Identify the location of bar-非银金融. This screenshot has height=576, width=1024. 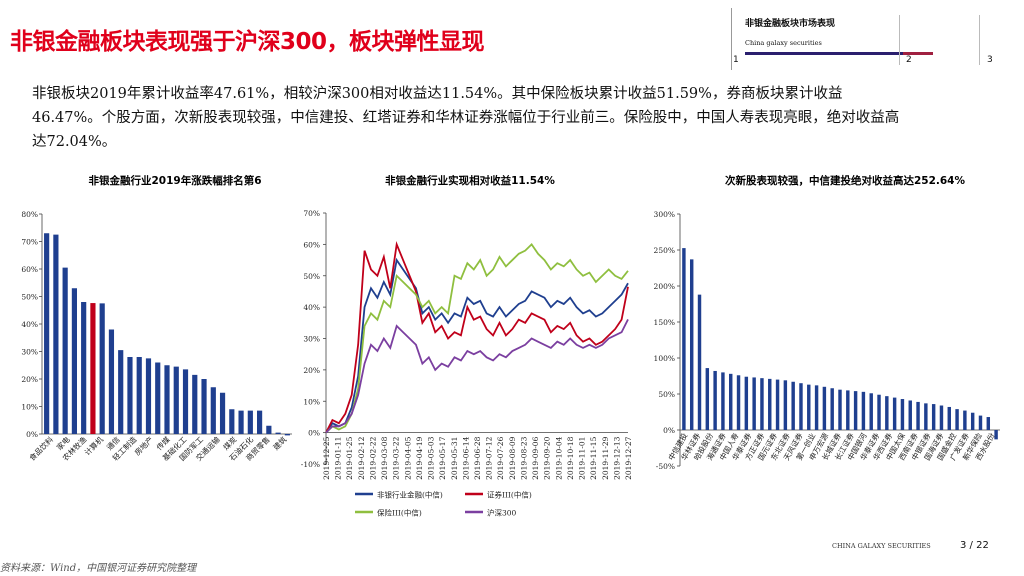
(93, 368).